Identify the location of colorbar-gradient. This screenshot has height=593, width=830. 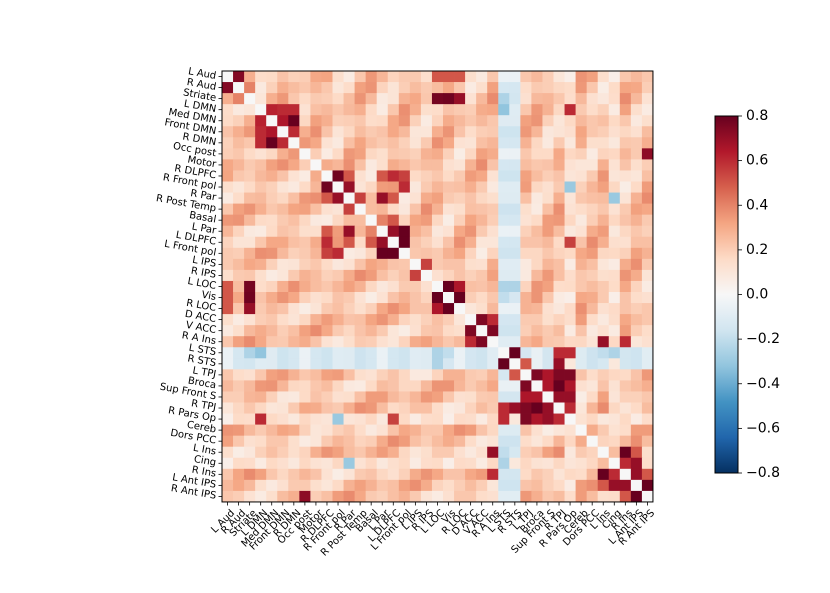
(726, 294).